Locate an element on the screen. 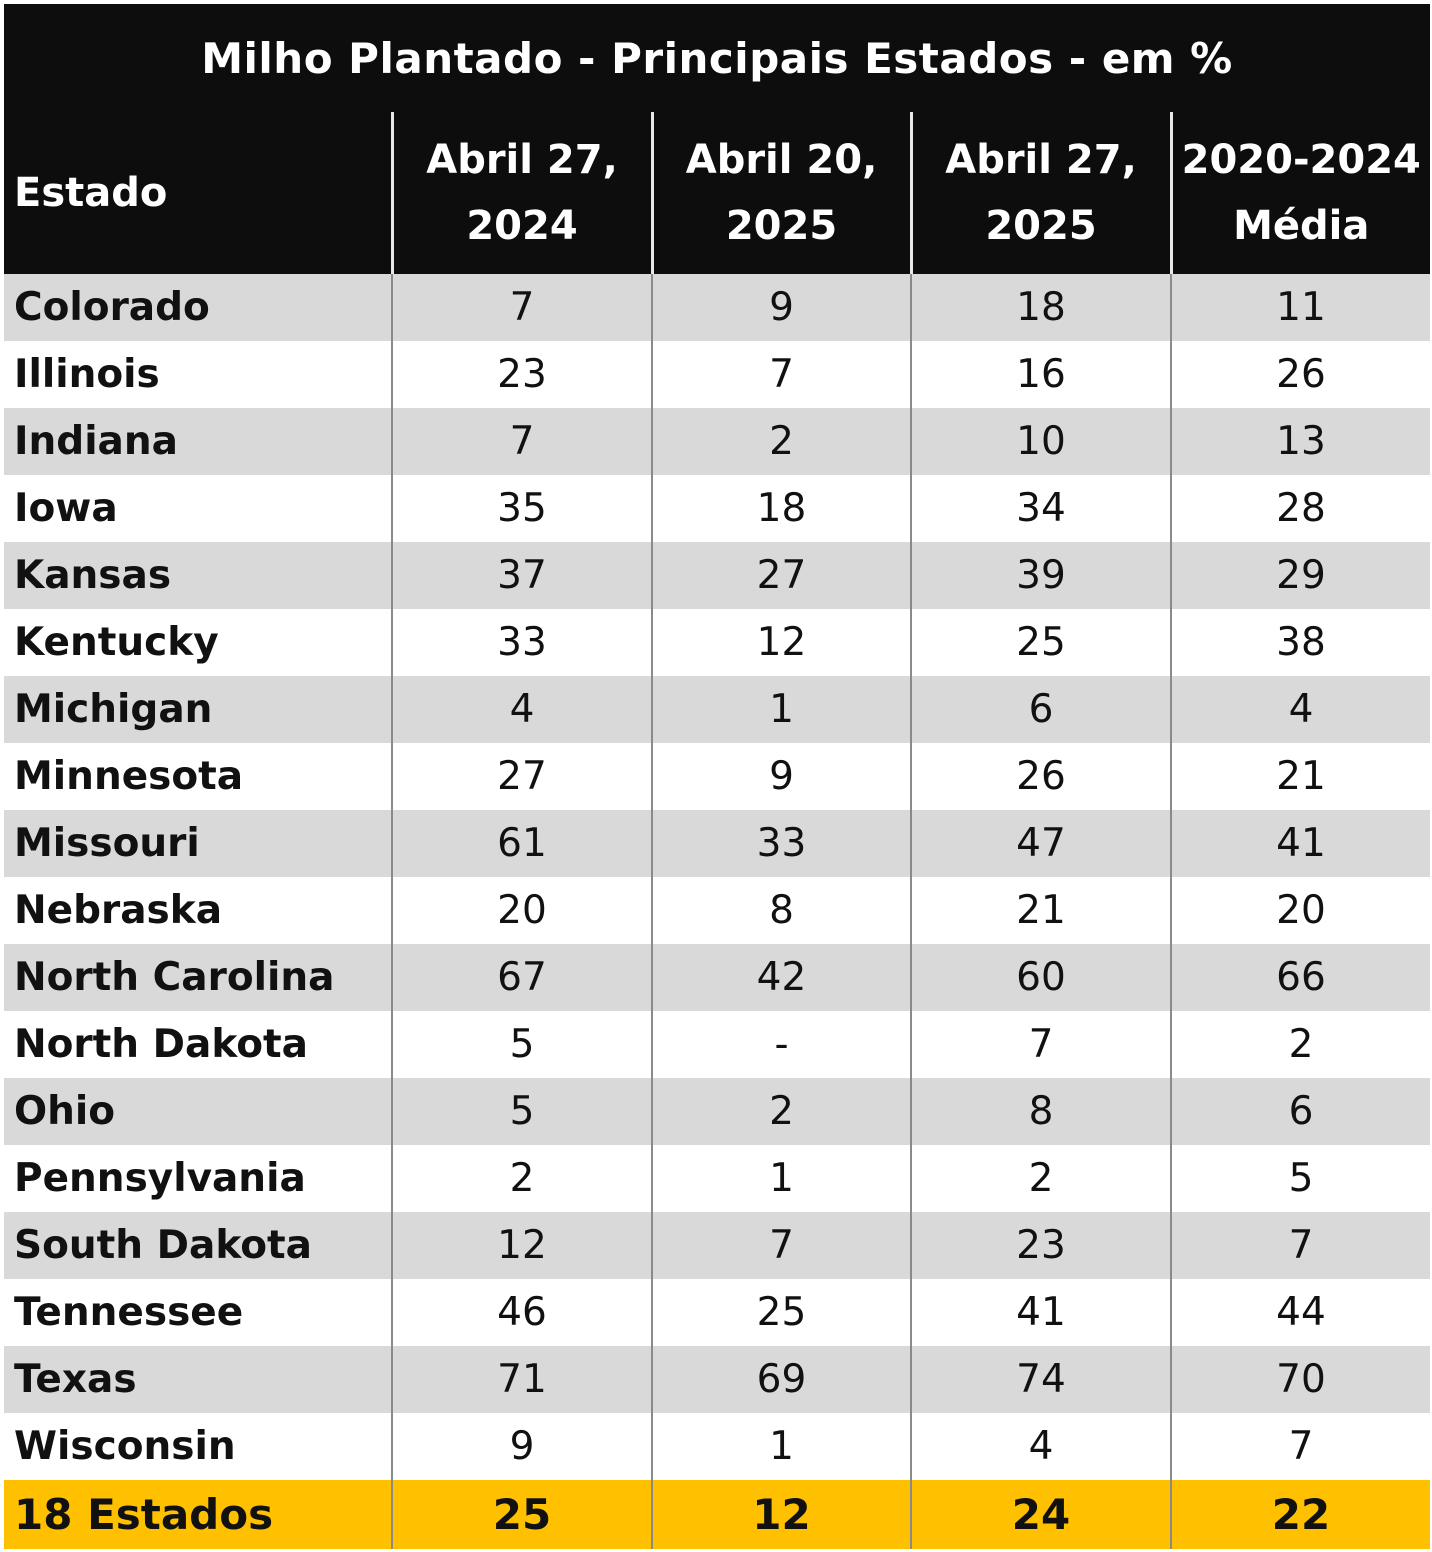 Image resolution: width=1432 pixels, height=1552 pixels. table-row: Missouri 61 33 47 41 is located at coordinates (717, 843).